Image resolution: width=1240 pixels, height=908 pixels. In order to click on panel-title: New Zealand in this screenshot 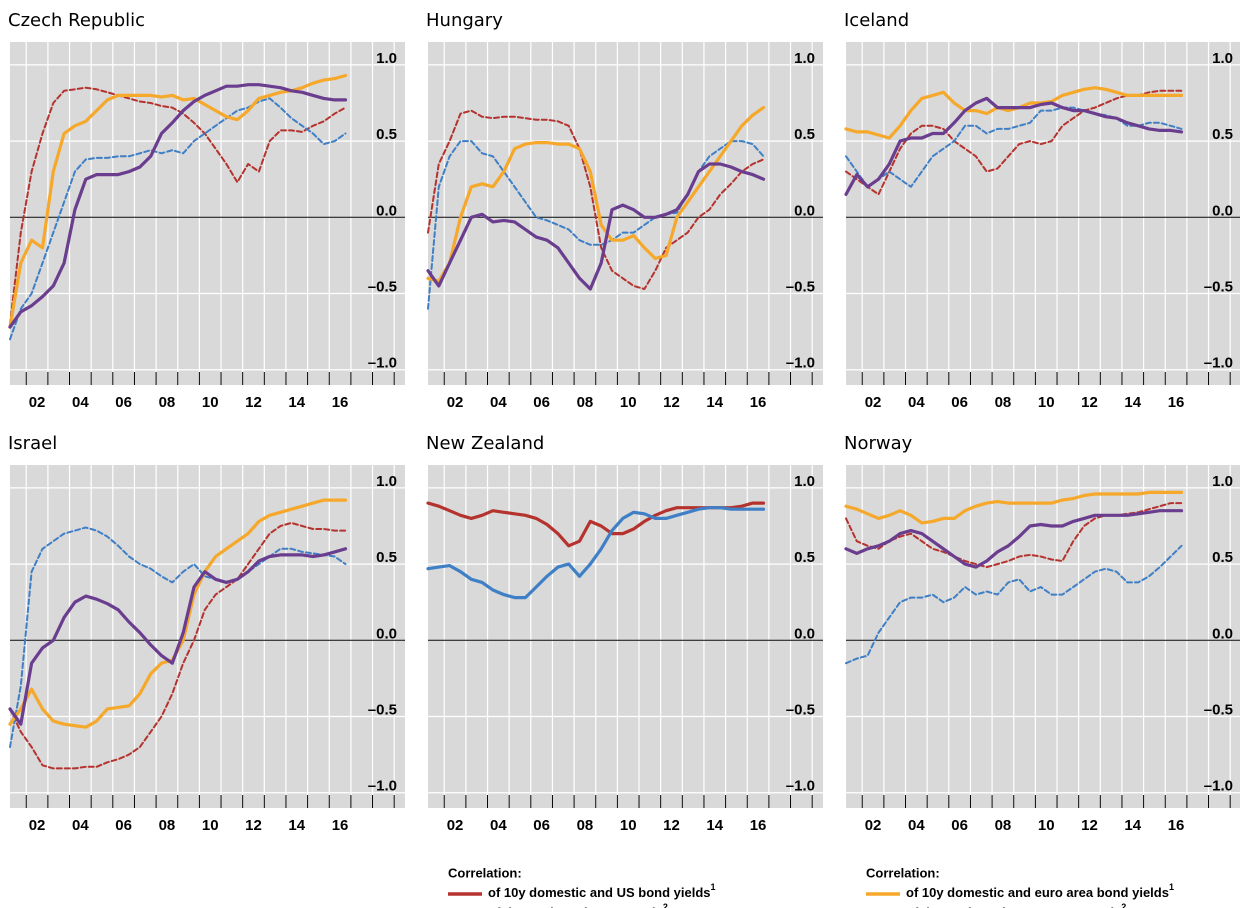, I will do `click(485, 443)`.